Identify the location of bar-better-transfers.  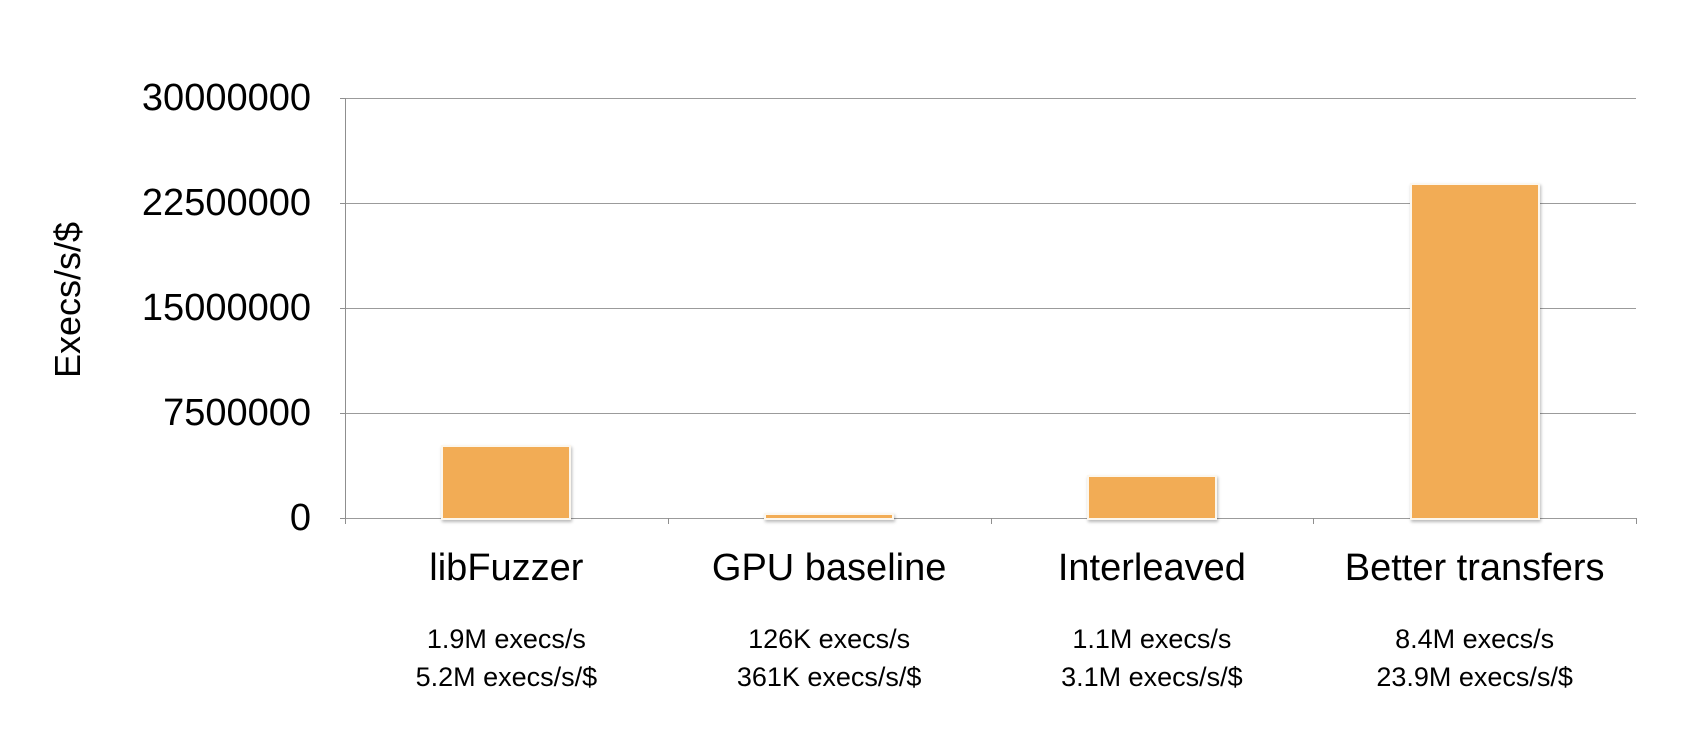
(1475, 351).